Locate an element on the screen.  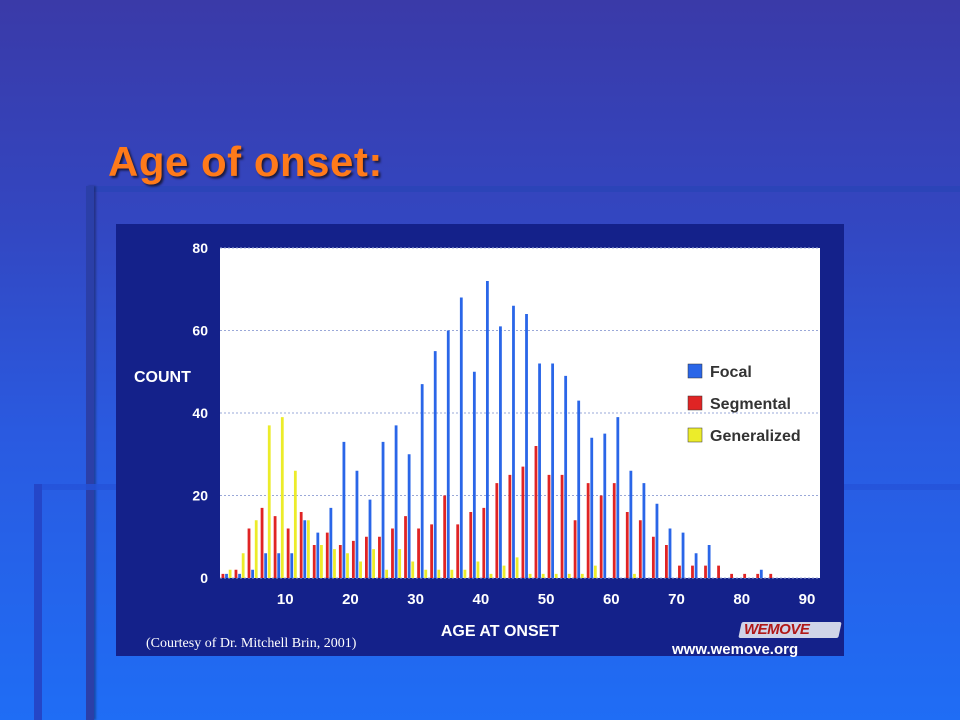
y-axis-label: COUNT is located at coordinates (162, 377).